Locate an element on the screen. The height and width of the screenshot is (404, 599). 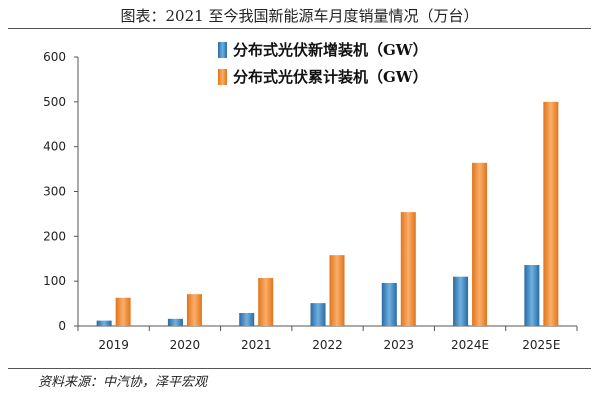
y-tick-label: 400 is located at coordinates (54, 147).